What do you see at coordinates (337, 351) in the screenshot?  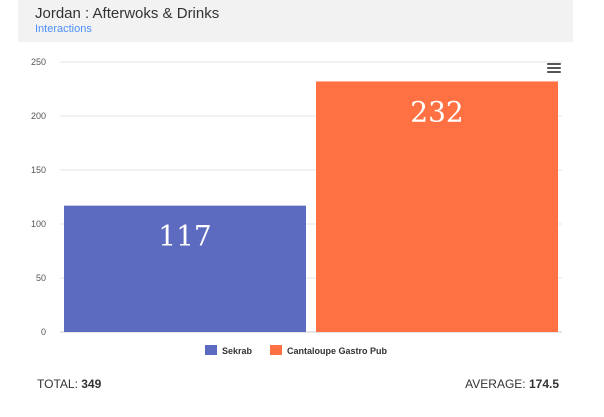 I see `legend-label-1: Cantaloupe Gastro Pub` at bounding box center [337, 351].